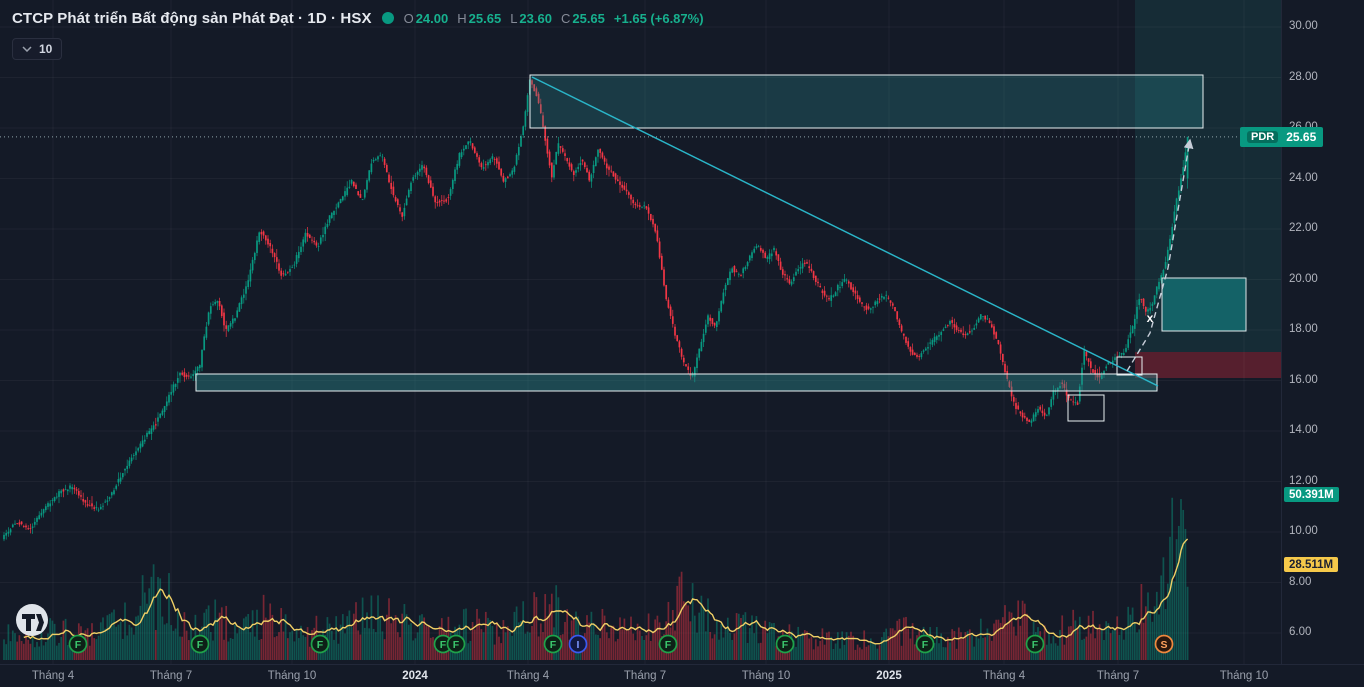  What do you see at coordinates (1300, 632) in the screenshot?
I see `price-tick-label: 6.00` at bounding box center [1300, 632].